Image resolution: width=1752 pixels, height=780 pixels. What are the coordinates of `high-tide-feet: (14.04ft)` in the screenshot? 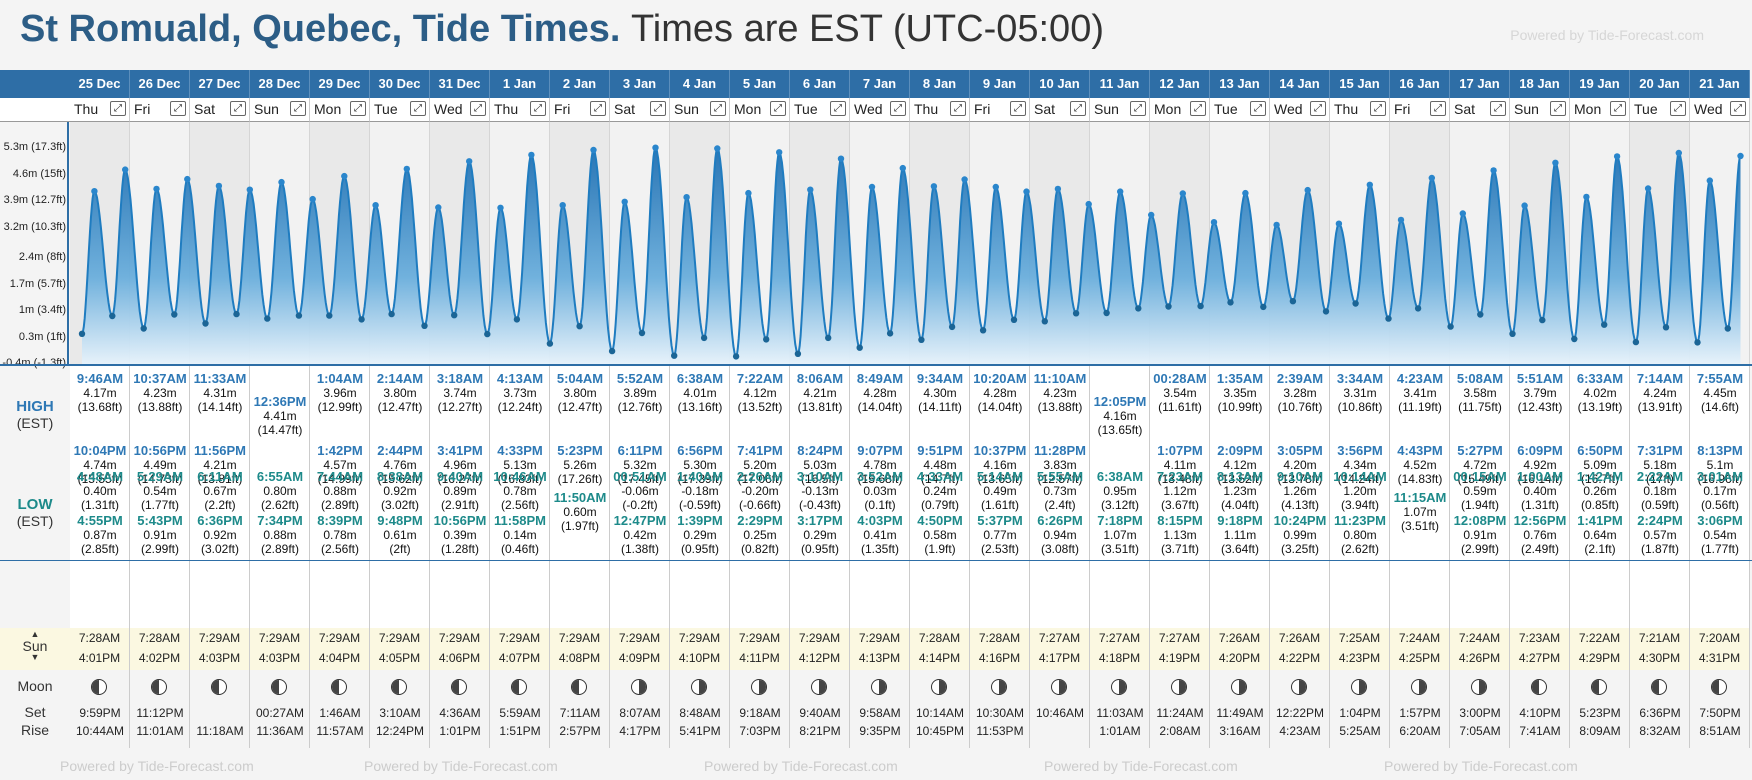 It's located at (1000, 407).